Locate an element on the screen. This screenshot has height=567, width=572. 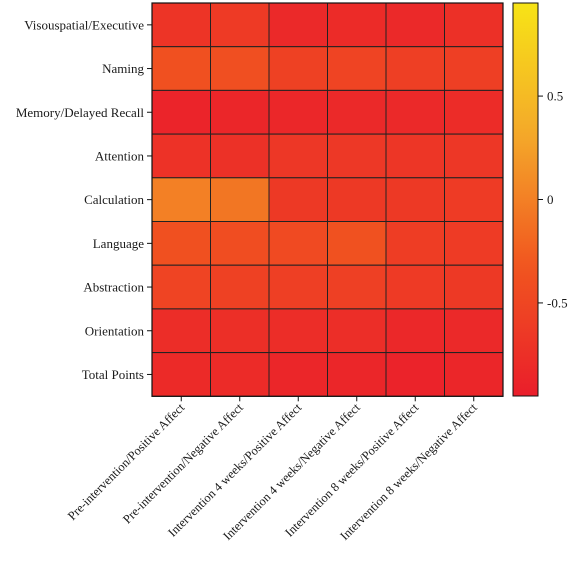
row-label: Calculation is located at coordinates (114, 199).